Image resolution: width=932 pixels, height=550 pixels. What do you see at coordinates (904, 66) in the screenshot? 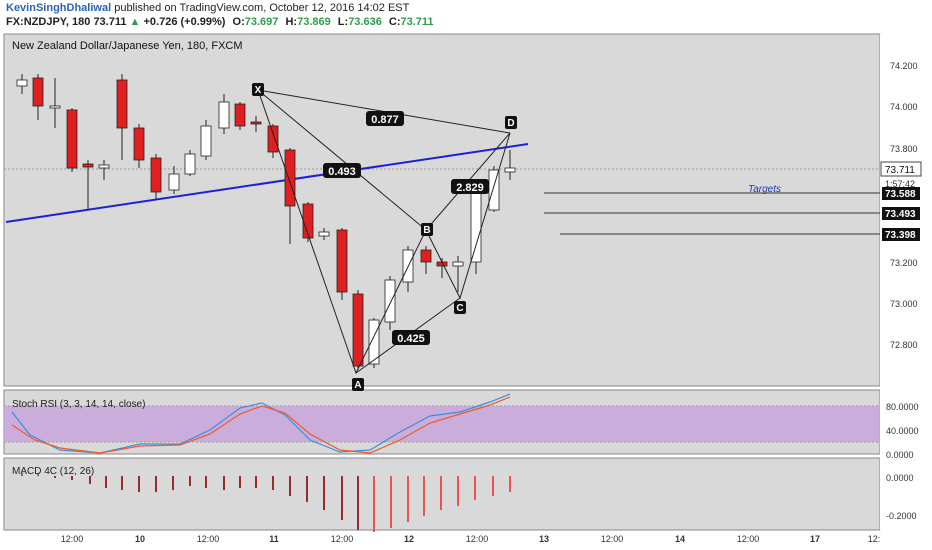
I see `price-tick: 74.200` at bounding box center [904, 66].